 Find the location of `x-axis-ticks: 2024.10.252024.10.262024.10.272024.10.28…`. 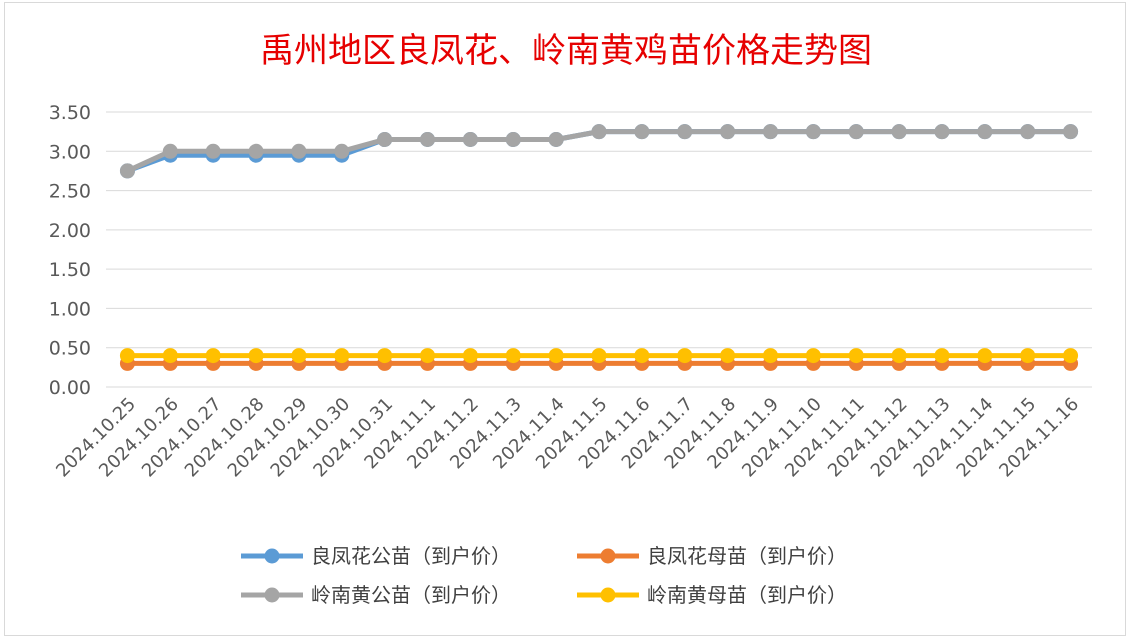

x-axis-ticks: 2024.10.252024.10.262024.10.272024.10.28… is located at coordinates (567, 438).